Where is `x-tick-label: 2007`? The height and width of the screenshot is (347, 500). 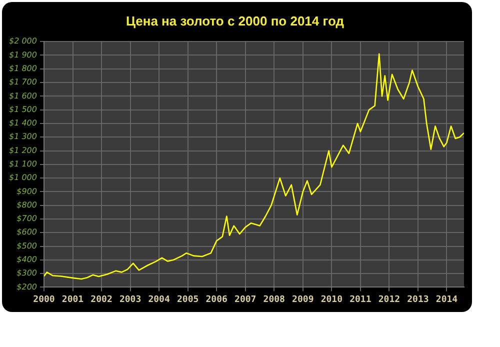
x-tick-label: 2007 is located at coordinates (245, 299).